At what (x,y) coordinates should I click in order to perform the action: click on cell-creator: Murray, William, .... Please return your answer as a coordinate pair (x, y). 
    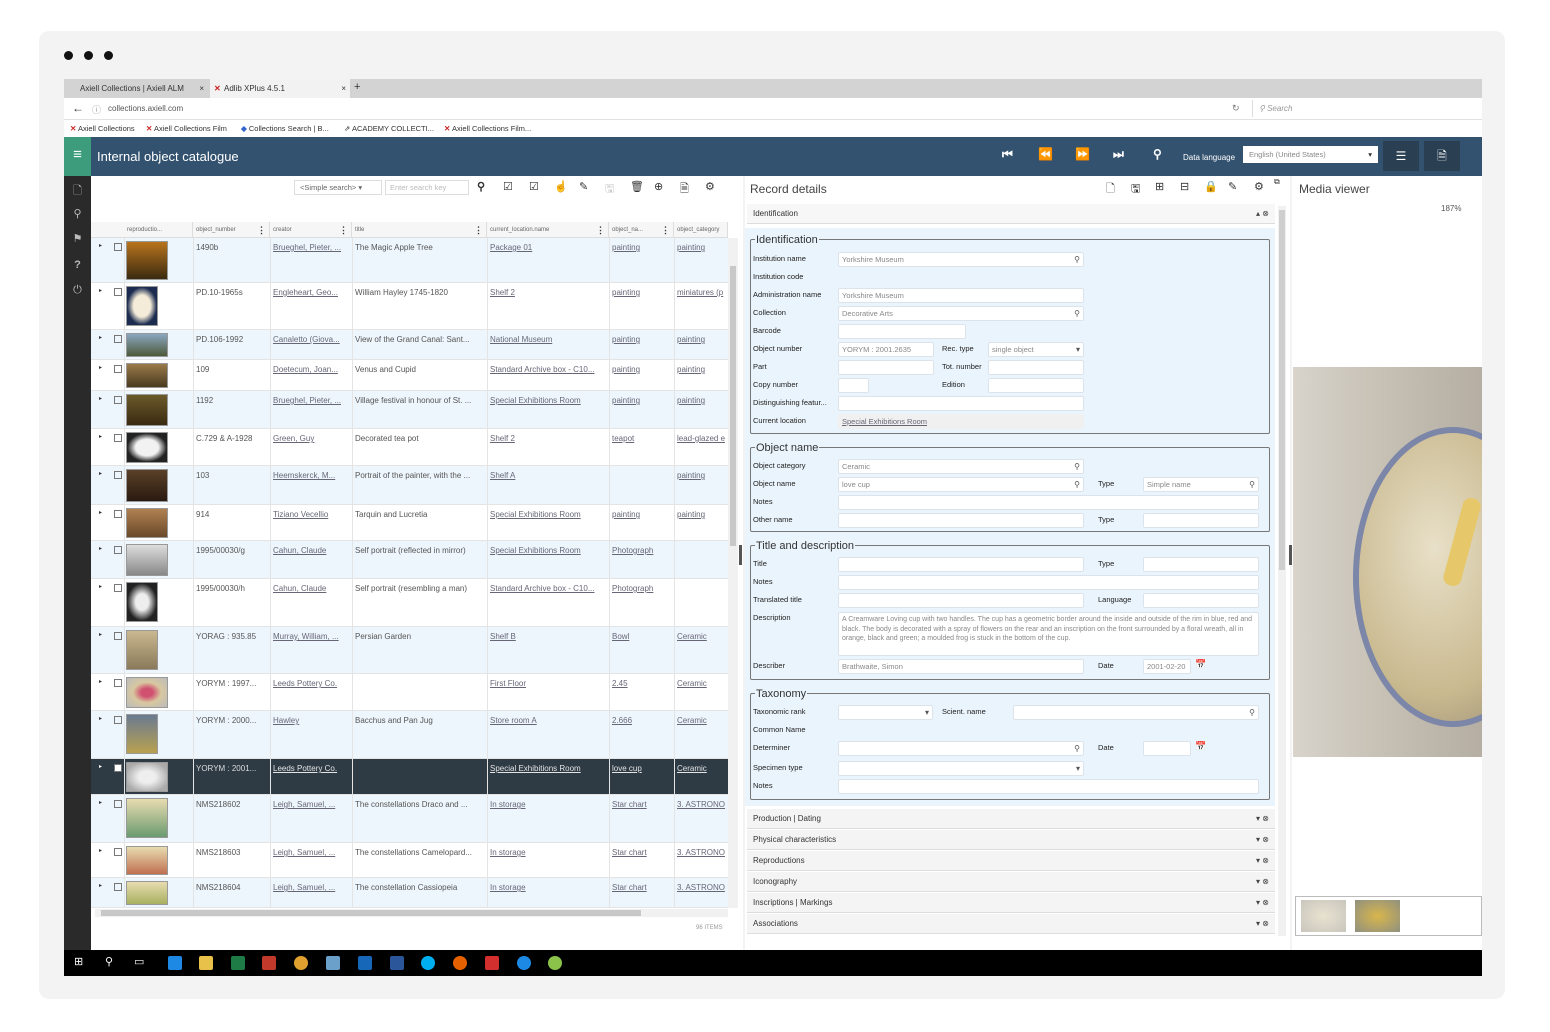
    Looking at the image, I should click on (306, 636).